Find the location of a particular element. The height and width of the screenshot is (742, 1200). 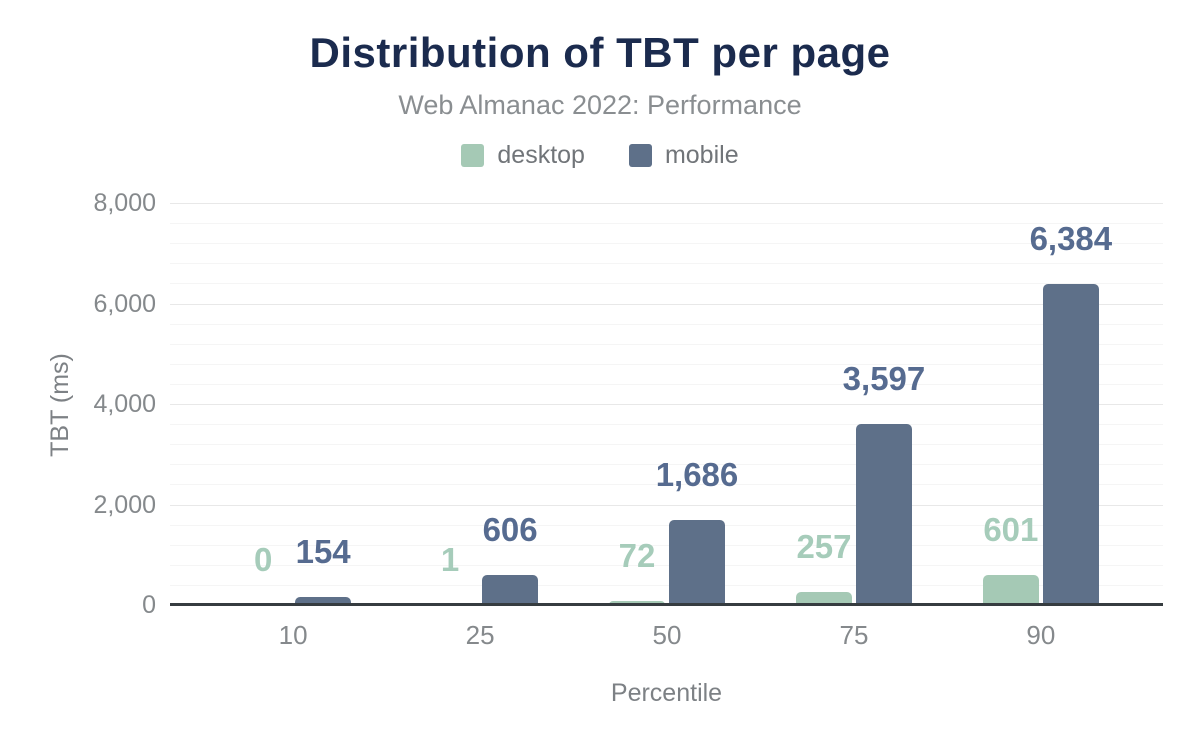

value-label-mobile-p10: 154 is located at coordinates (323, 552).